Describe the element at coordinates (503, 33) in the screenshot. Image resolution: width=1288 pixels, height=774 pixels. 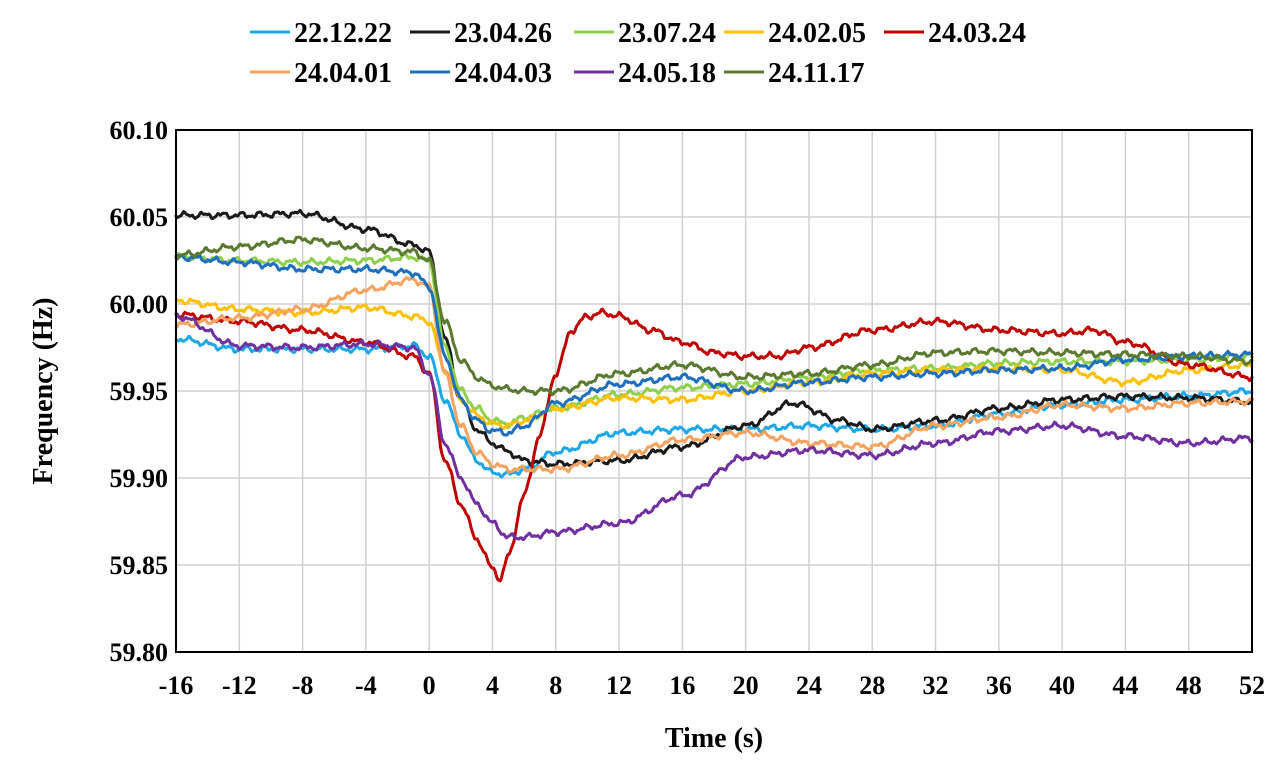
I see `legend-label: 23.04.26` at that location.